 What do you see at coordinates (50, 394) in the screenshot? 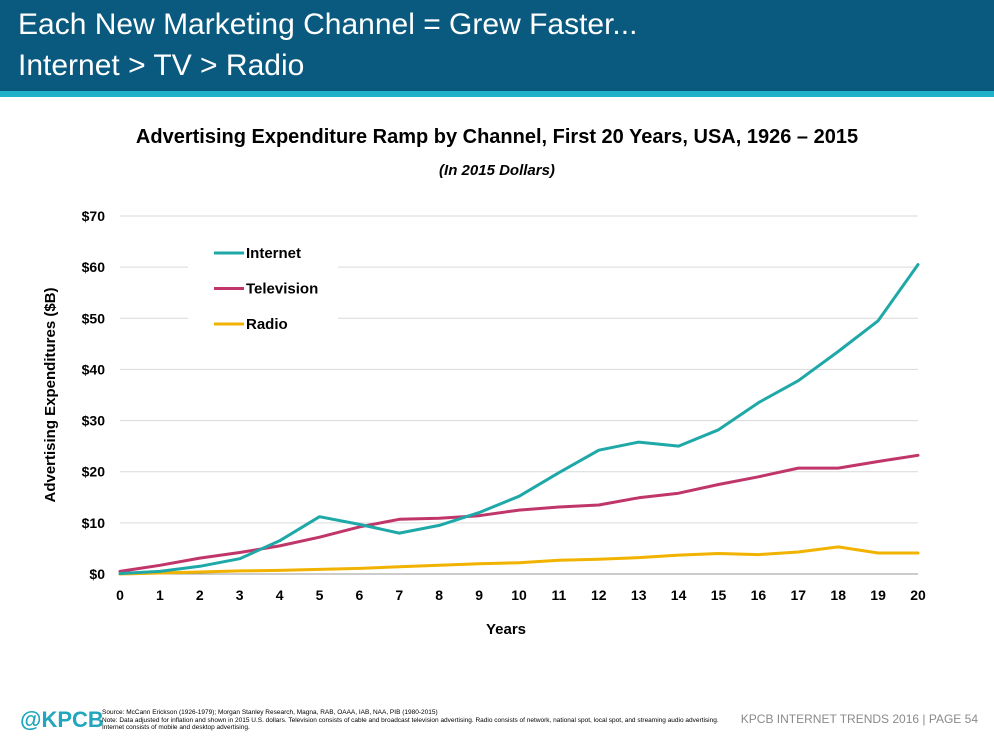
I see `y-axis-label: Advertising Expenditures ($B)` at bounding box center [50, 394].